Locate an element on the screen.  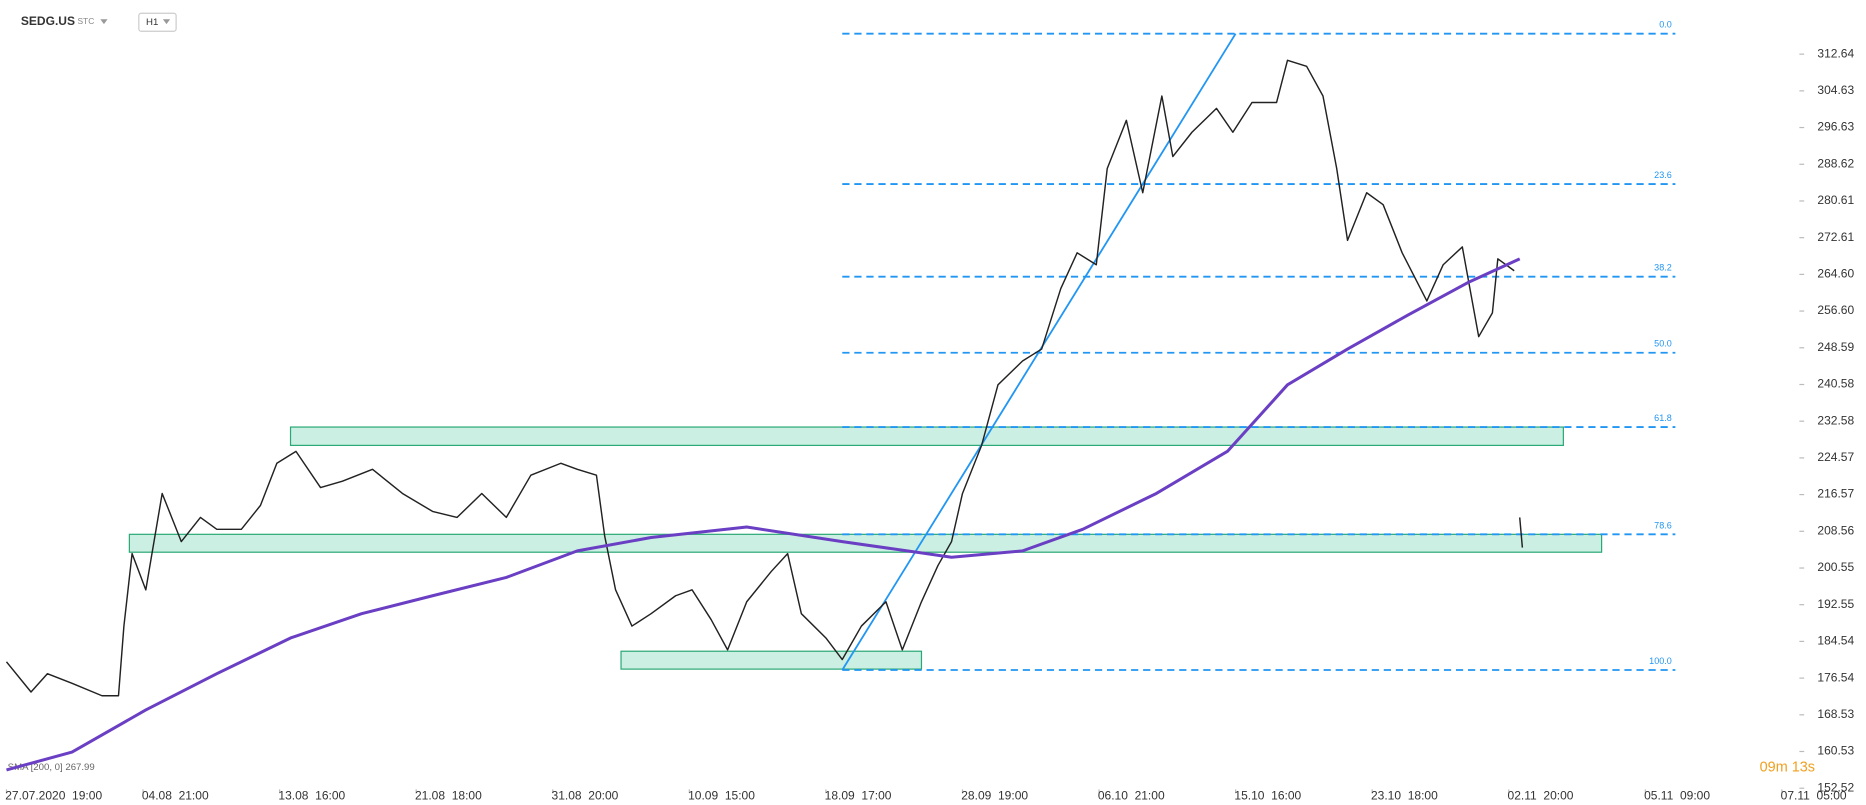
symbol: SEDG.US is located at coordinates (48, 21).